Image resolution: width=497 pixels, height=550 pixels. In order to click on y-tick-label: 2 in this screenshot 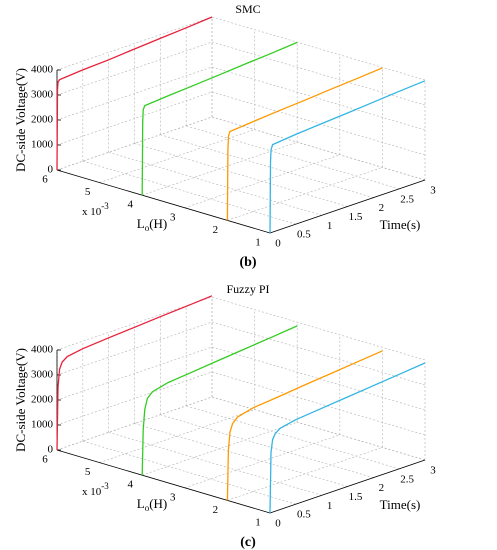, I will do `click(216, 230)`.